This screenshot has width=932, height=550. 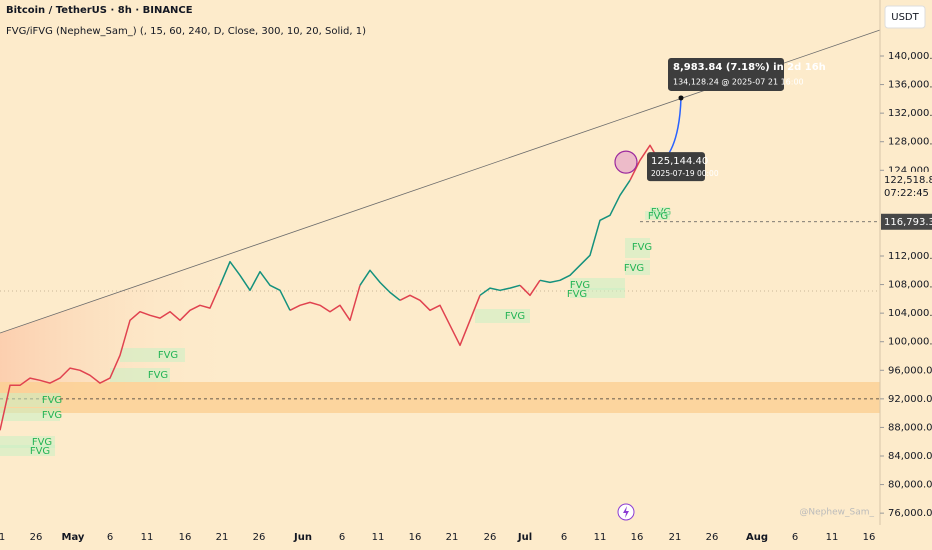 What do you see at coordinates (626, 512) in the screenshot?
I see `event-icon-bolt` at bounding box center [626, 512].